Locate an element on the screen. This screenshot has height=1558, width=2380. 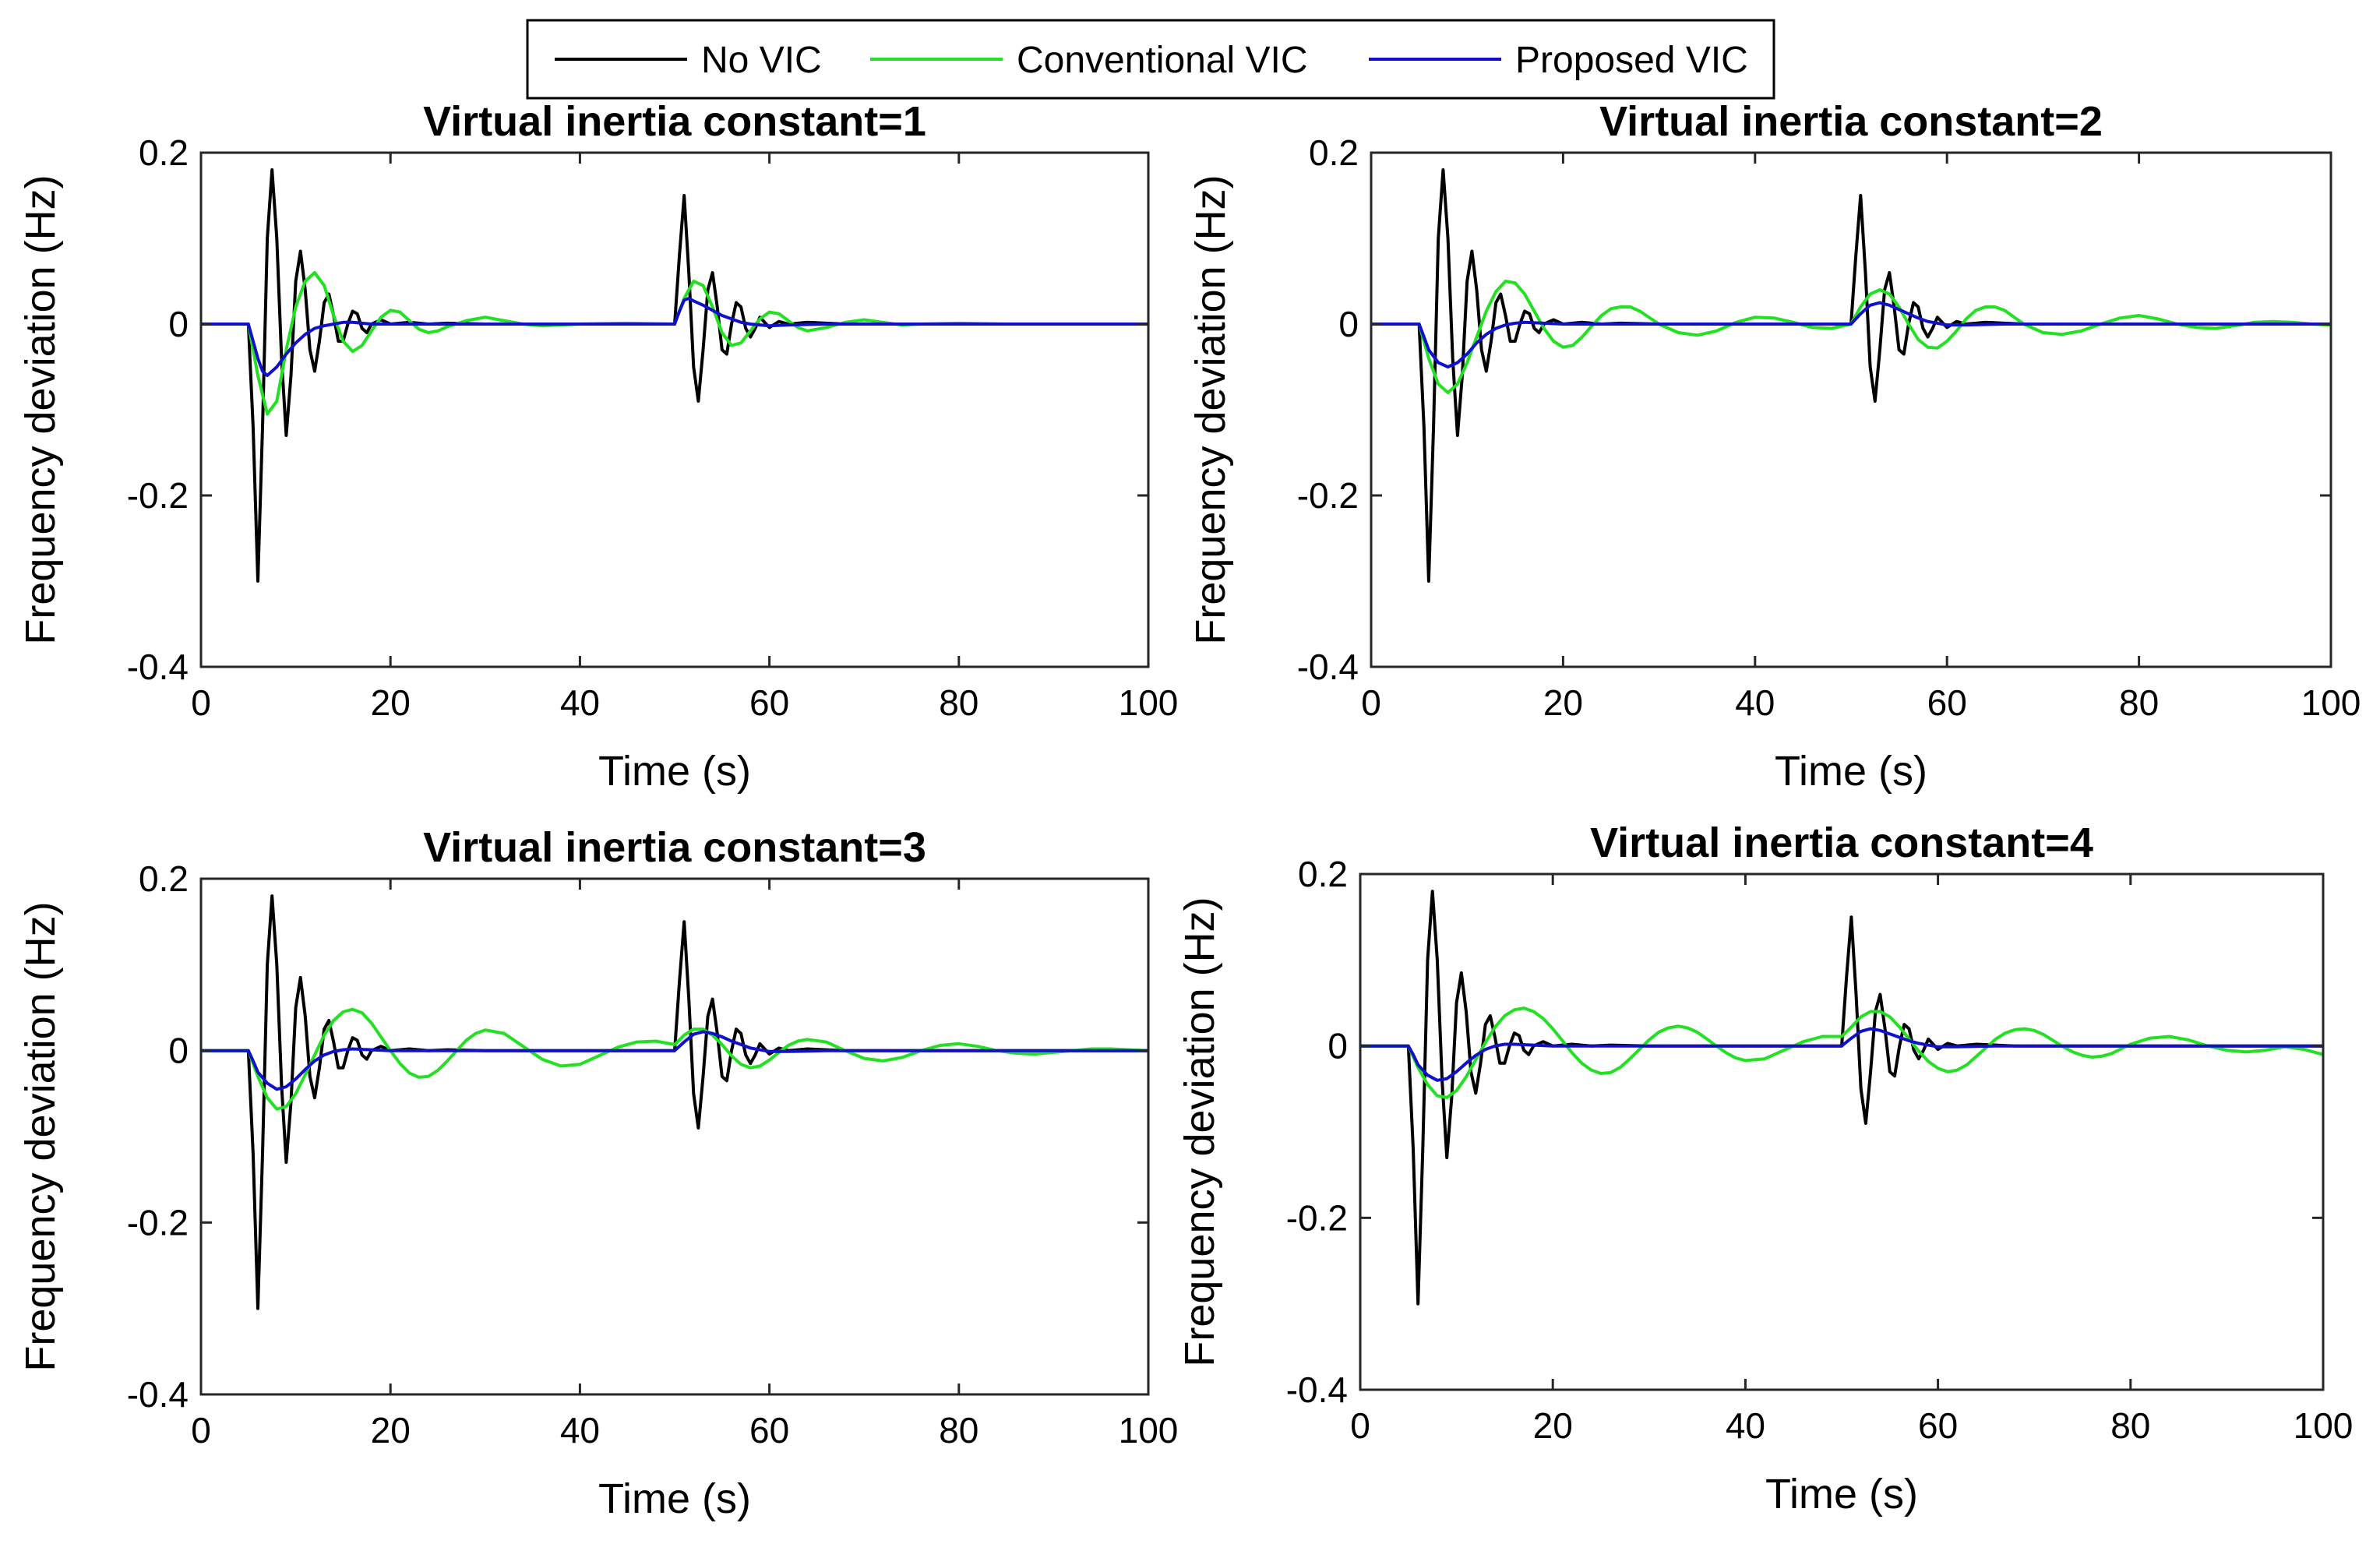
legend-box is located at coordinates (1150, 60).